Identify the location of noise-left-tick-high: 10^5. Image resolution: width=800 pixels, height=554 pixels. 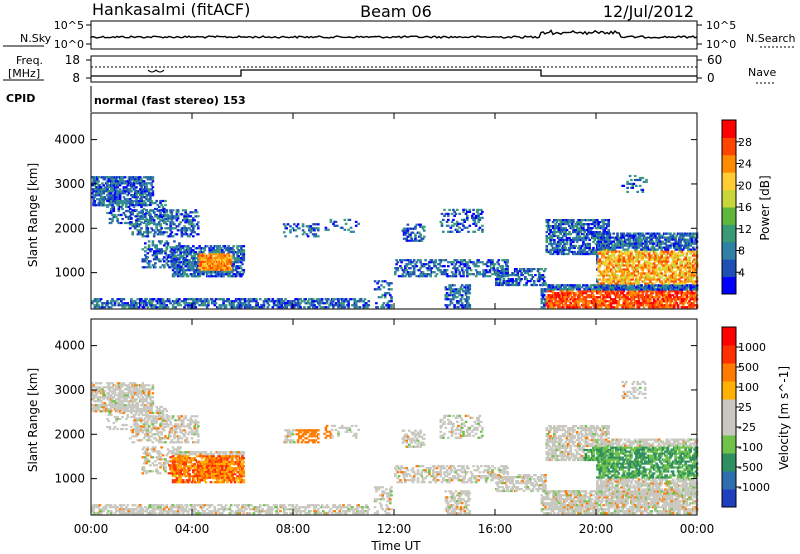
(69, 25).